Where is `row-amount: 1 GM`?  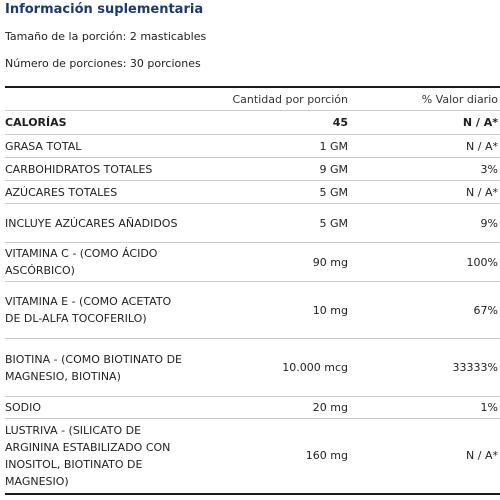 row-amount: 1 GM is located at coordinates (333, 146).